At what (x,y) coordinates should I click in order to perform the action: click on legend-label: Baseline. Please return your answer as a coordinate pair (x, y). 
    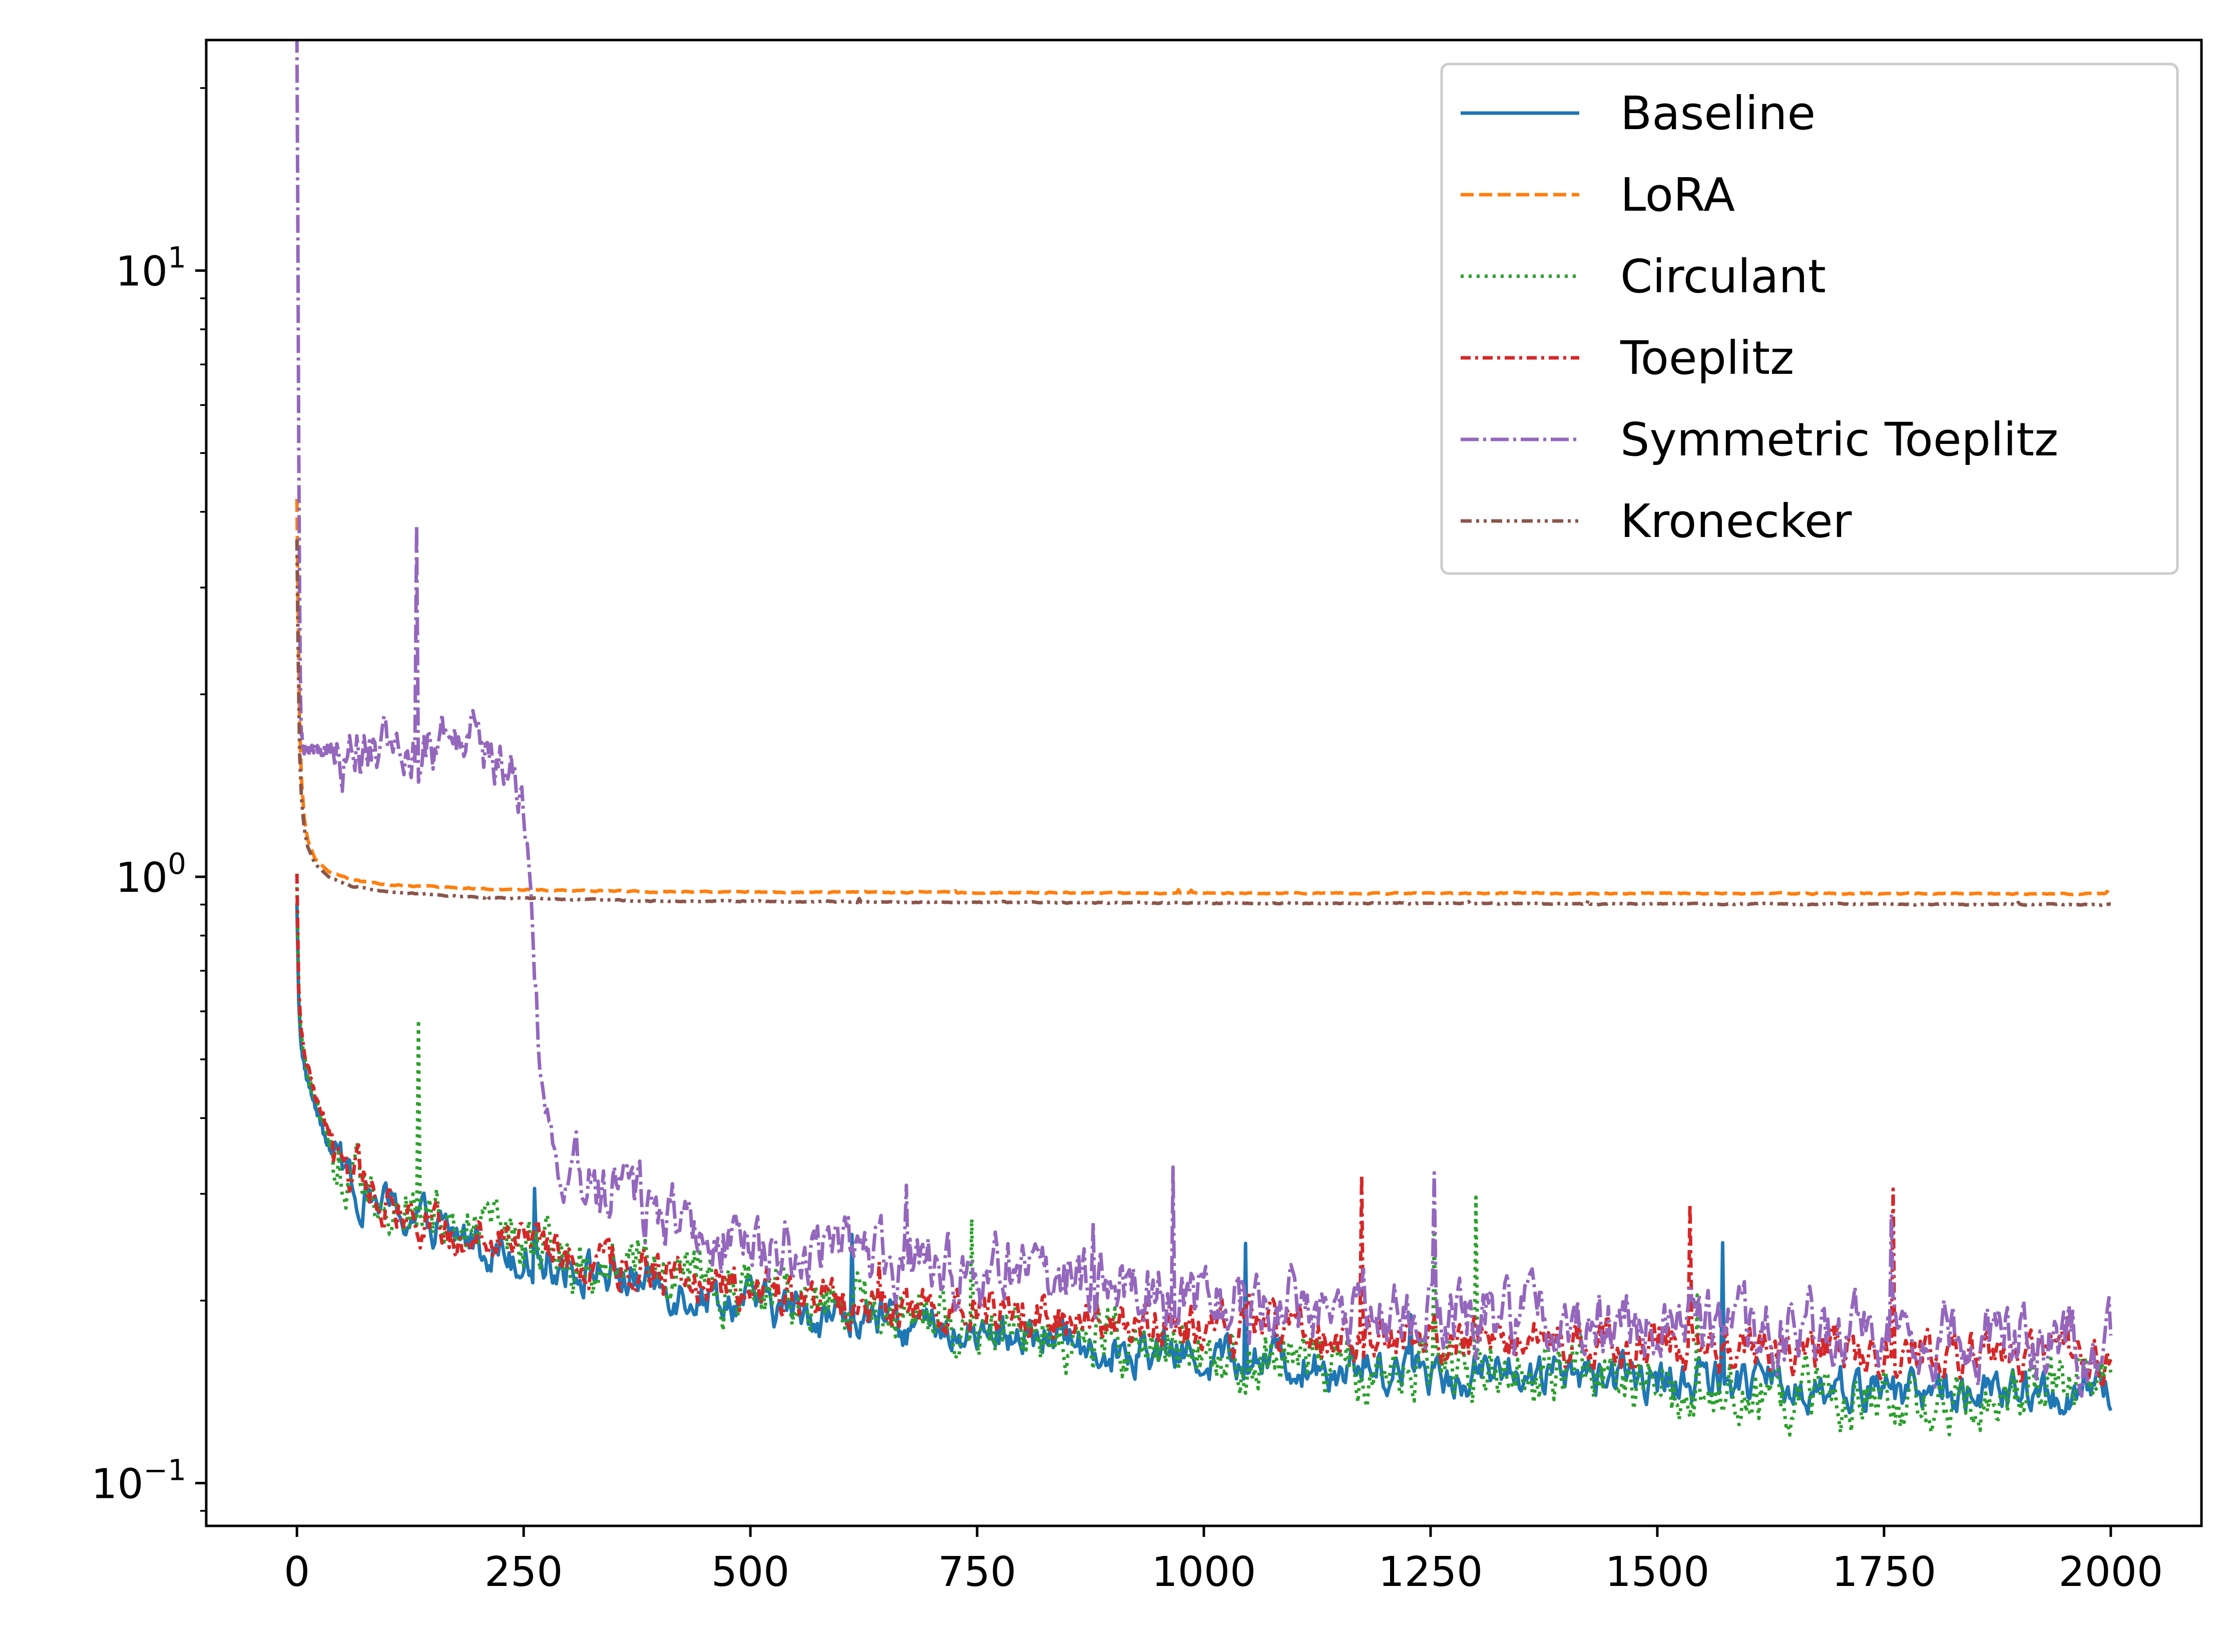
    Looking at the image, I should click on (1718, 113).